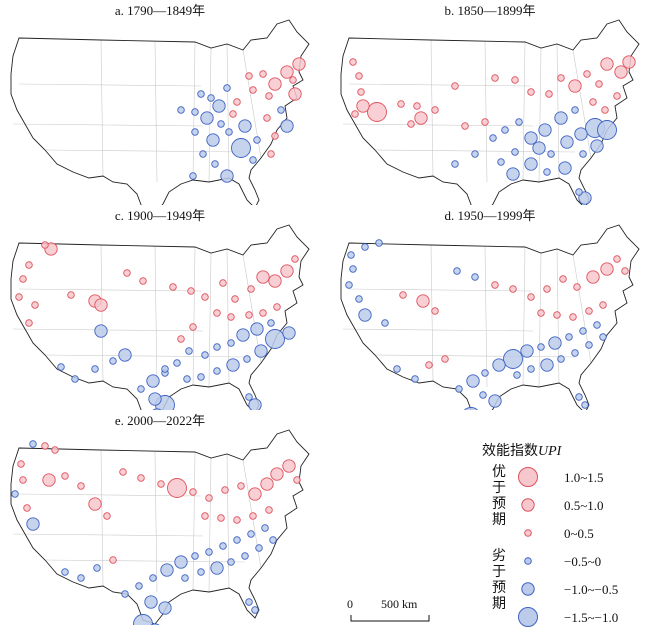  What do you see at coordinates (584, 505) in the screenshot?
I see `legend-item-label: 0.5~1.0` at bounding box center [584, 505].